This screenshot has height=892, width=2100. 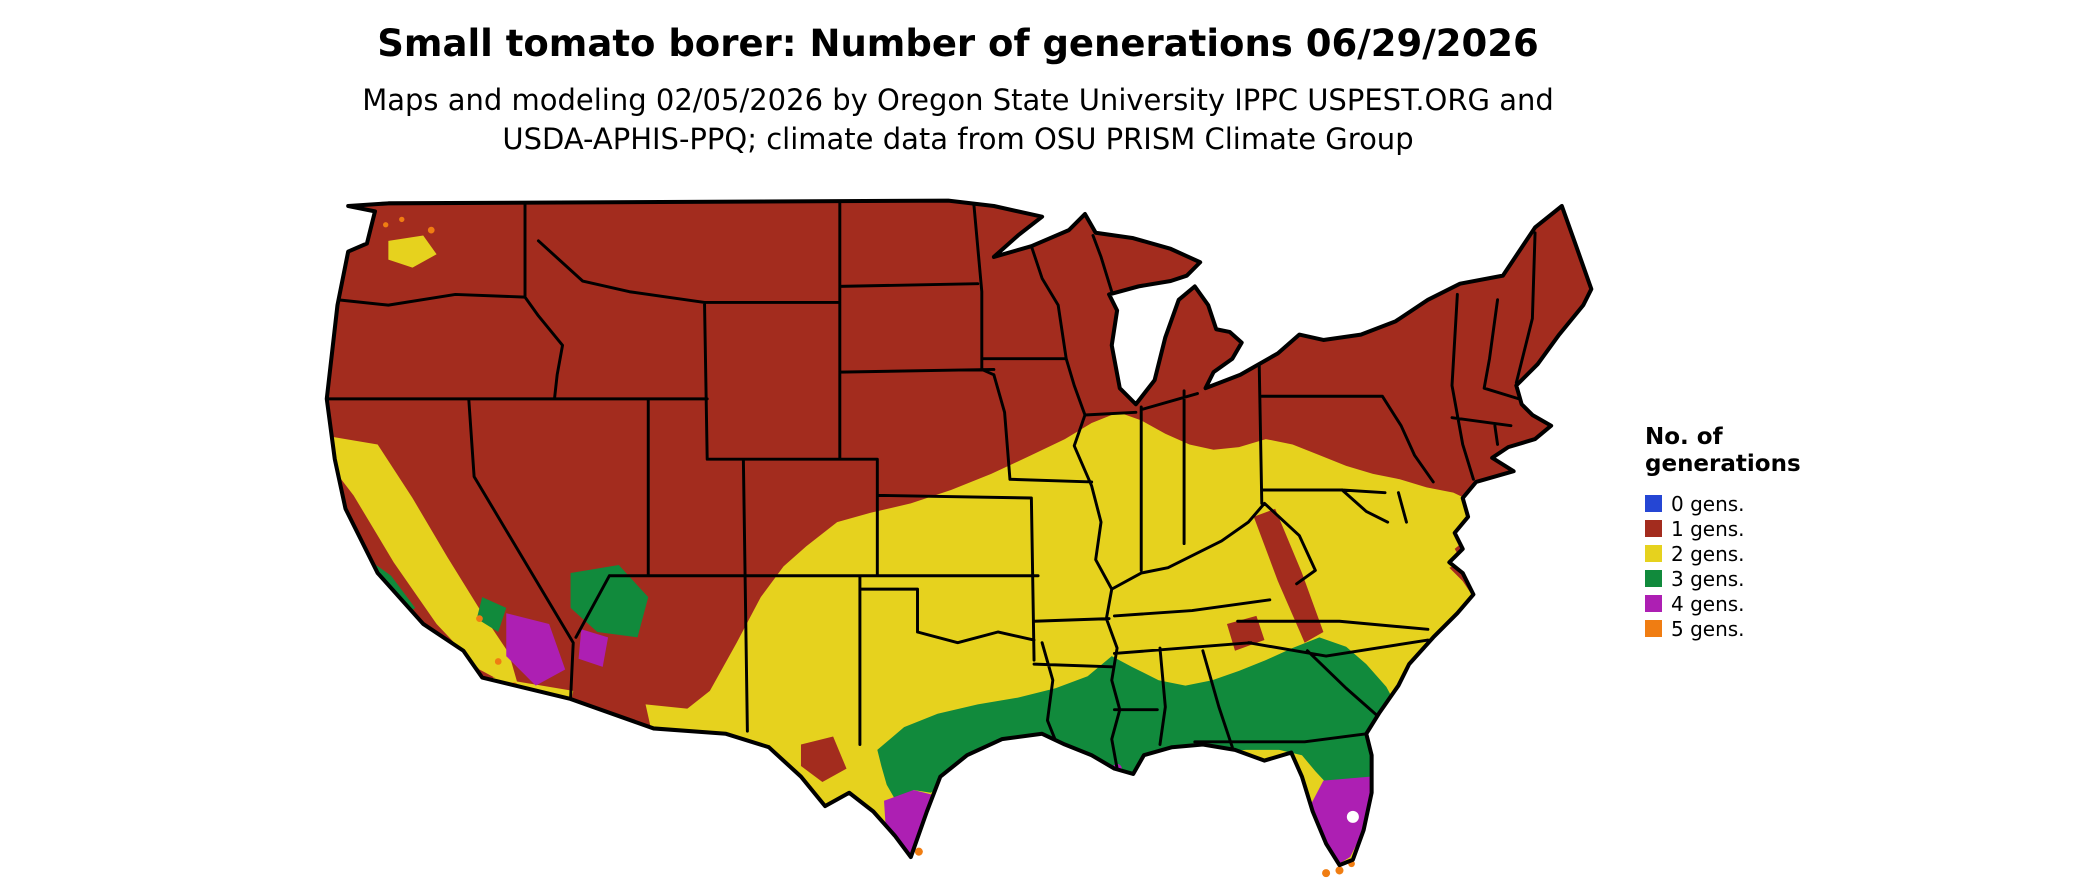 What do you see at coordinates (1795, 553) in the screenshot?
I see `legend-row-2-gens: 2 gens.` at bounding box center [1795, 553].